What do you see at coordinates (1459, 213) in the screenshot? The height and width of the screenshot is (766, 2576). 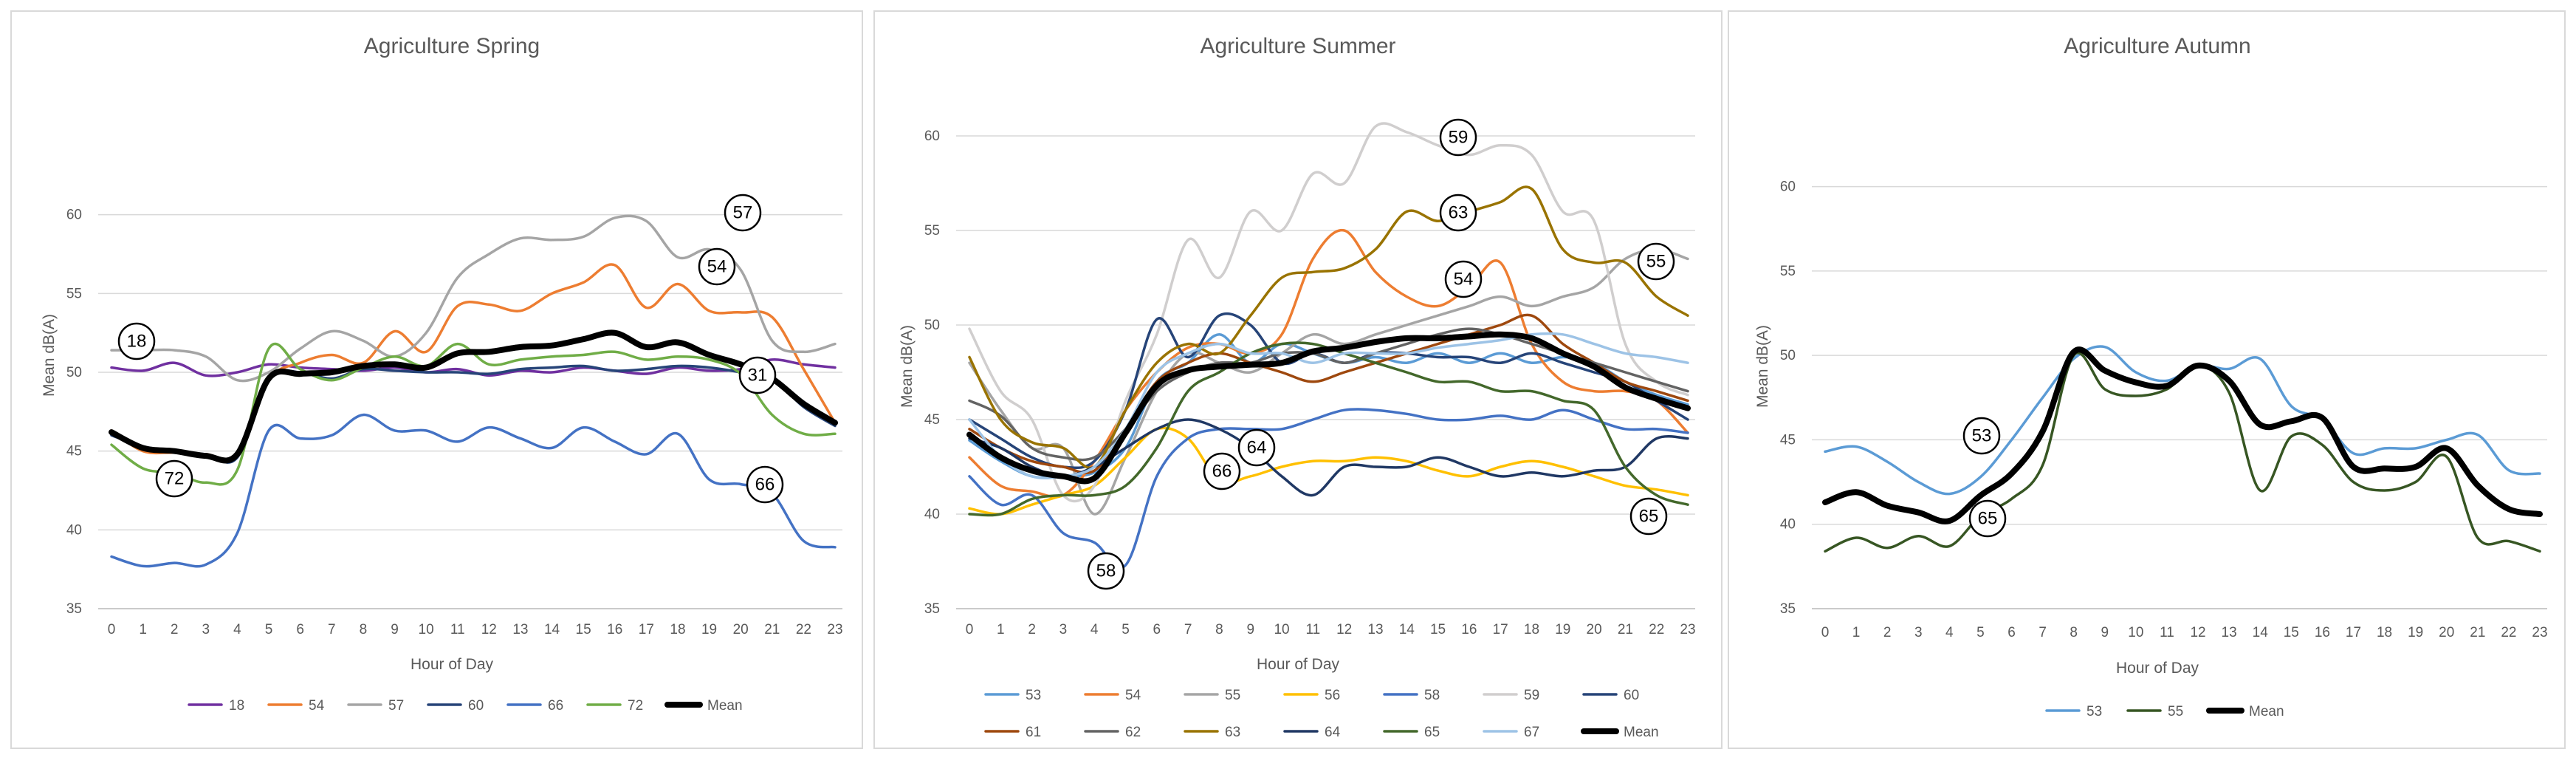 I see `svg-text: 63` at bounding box center [1459, 213].